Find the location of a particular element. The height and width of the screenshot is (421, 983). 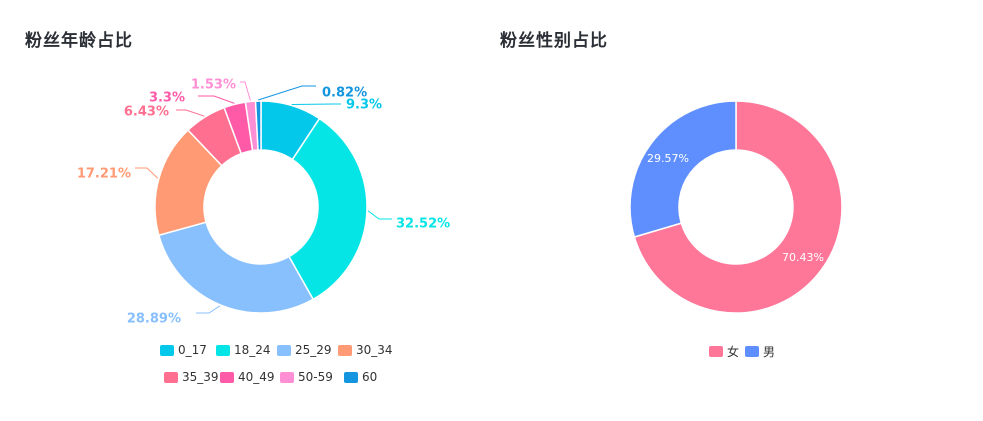

age-chart-title: 粉丝年龄占比 is located at coordinates (79, 41).